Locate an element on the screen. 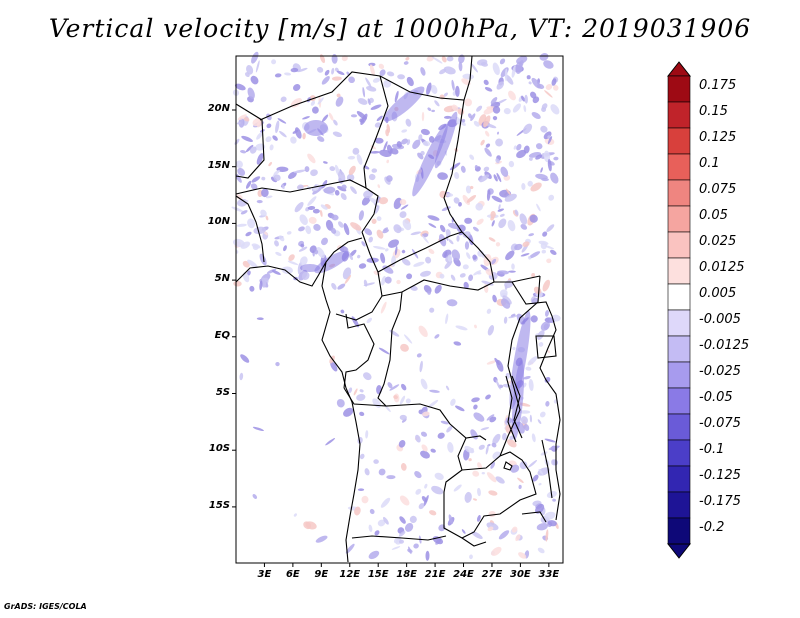  lon-tick-label: 21E is located at coordinates (435, 574).